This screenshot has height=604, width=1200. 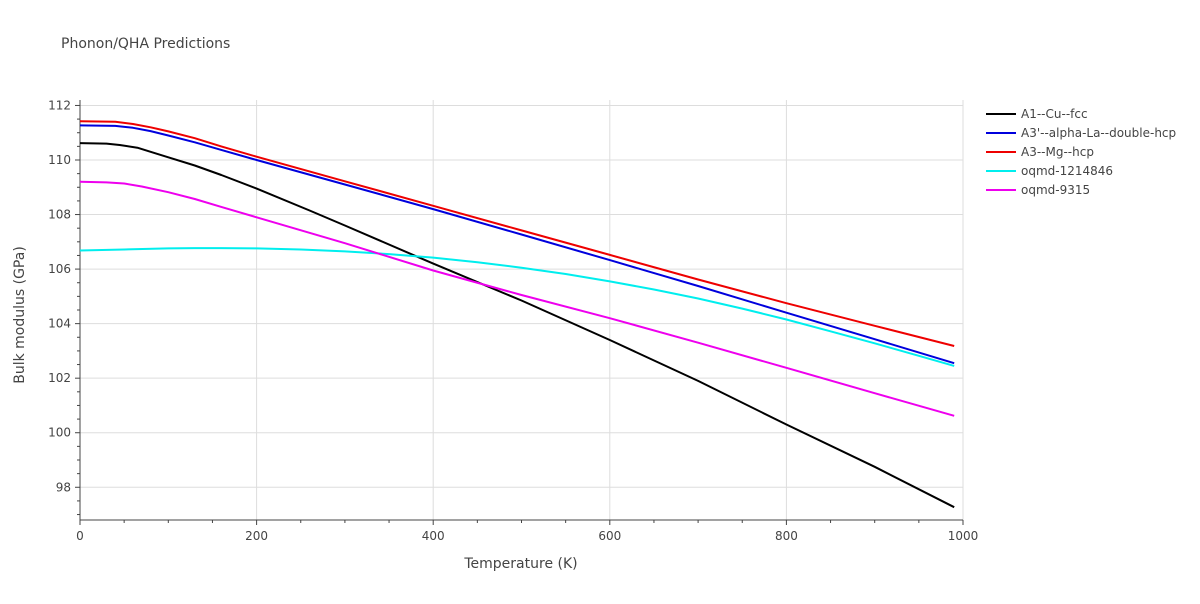 I want to click on x-tick-label: 800, so click(x=786, y=536).